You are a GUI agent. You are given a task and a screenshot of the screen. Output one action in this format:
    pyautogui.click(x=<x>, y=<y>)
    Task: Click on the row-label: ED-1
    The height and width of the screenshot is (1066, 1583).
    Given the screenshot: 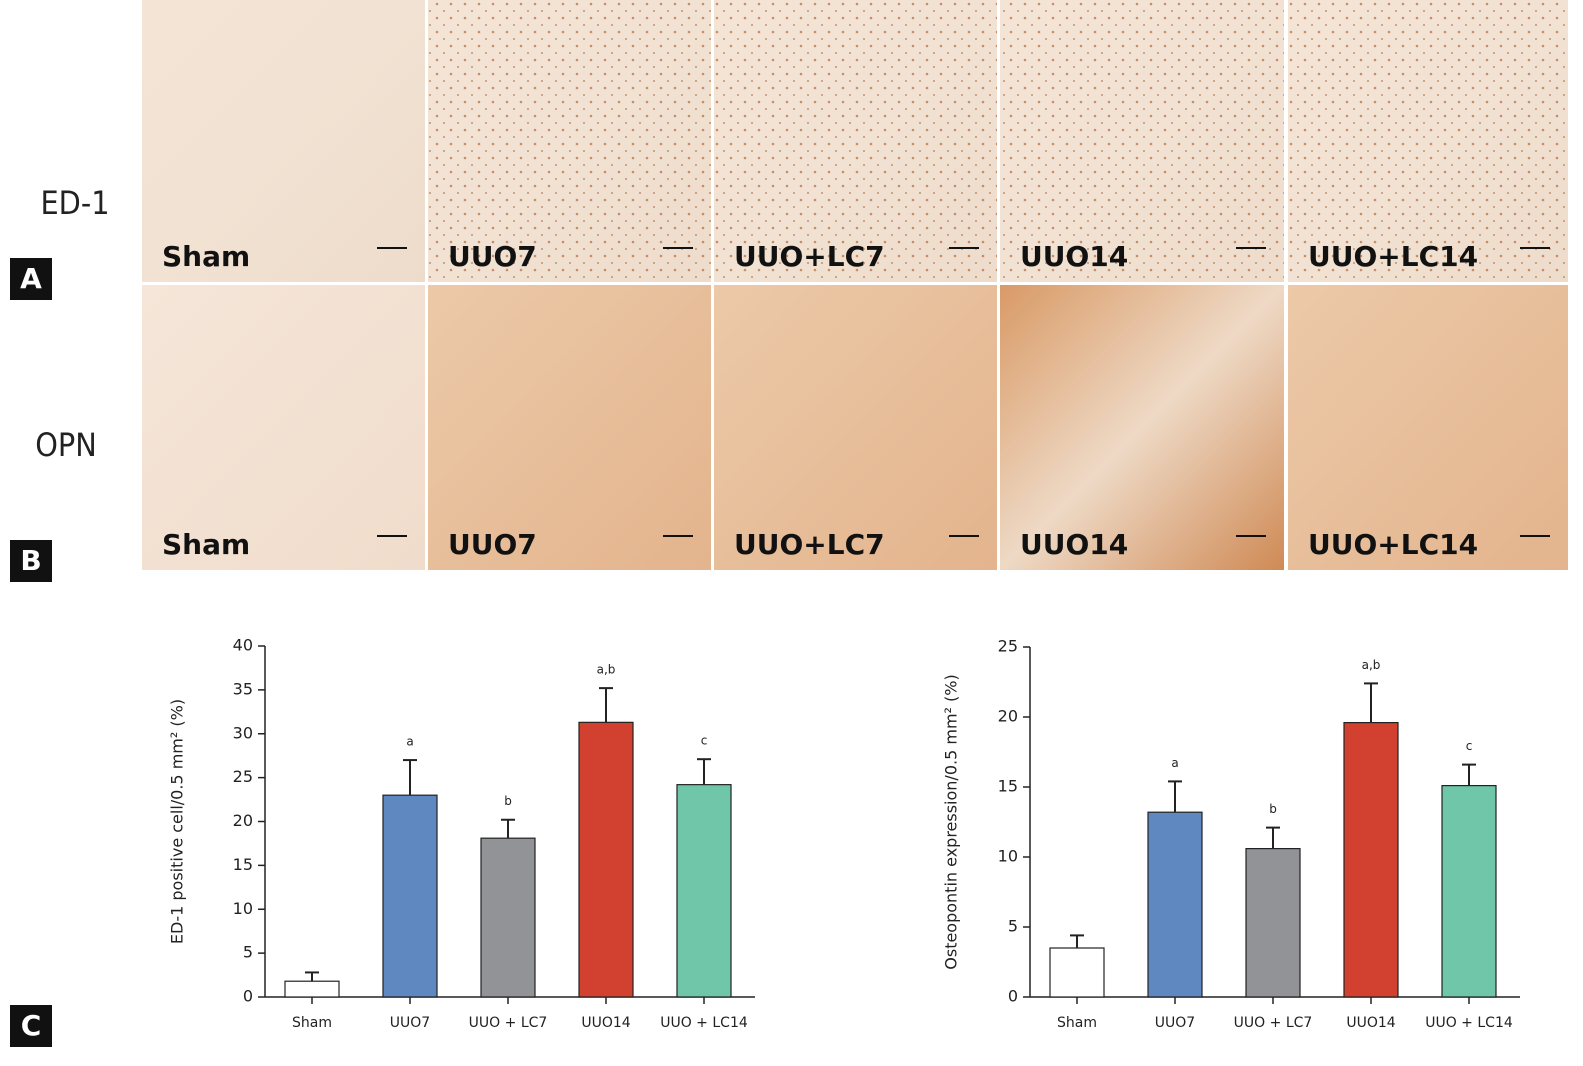 What is the action you would take?
    pyautogui.click(x=74, y=203)
    